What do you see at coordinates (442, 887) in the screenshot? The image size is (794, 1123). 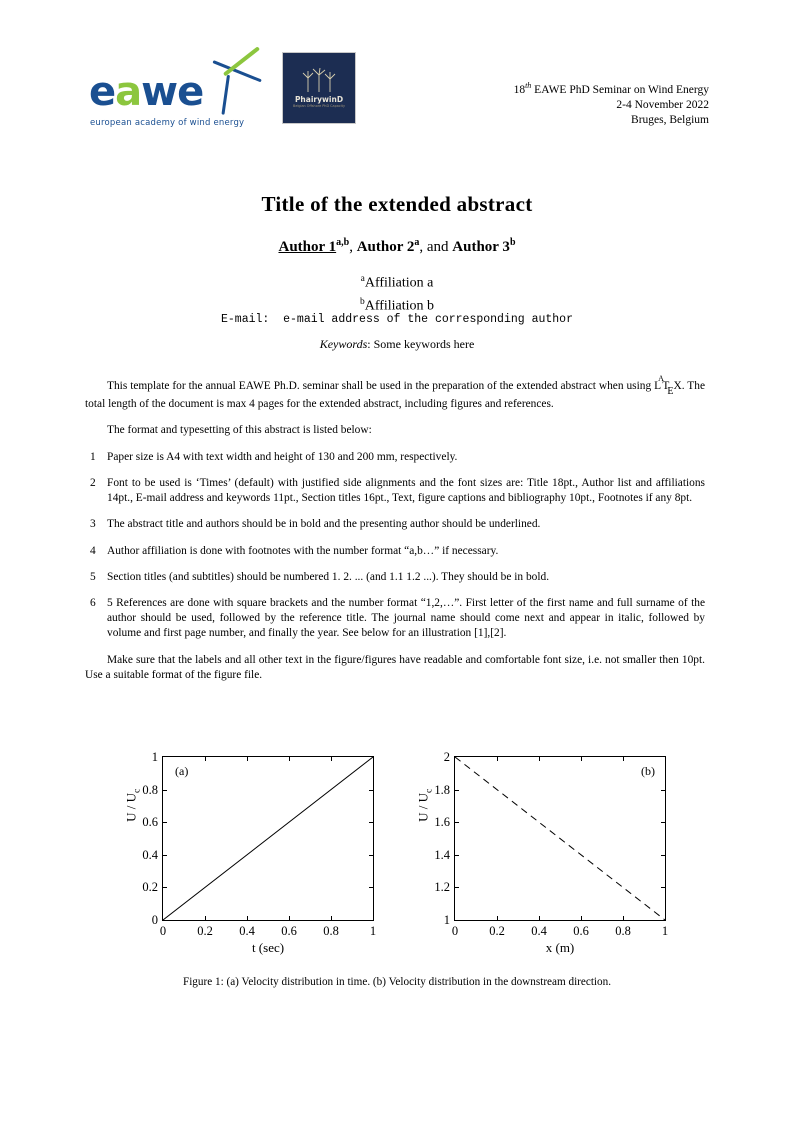 I see `chart-b-ytick-label: 1.2` at bounding box center [442, 887].